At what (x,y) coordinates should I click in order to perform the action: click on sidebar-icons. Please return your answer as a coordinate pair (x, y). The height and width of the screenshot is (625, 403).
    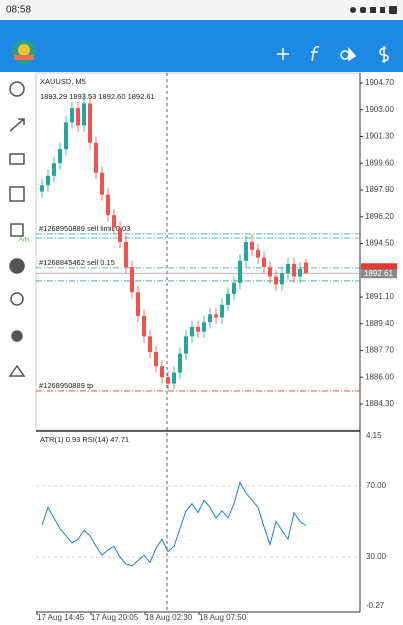
    Looking at the image, I should click on (17, 229).